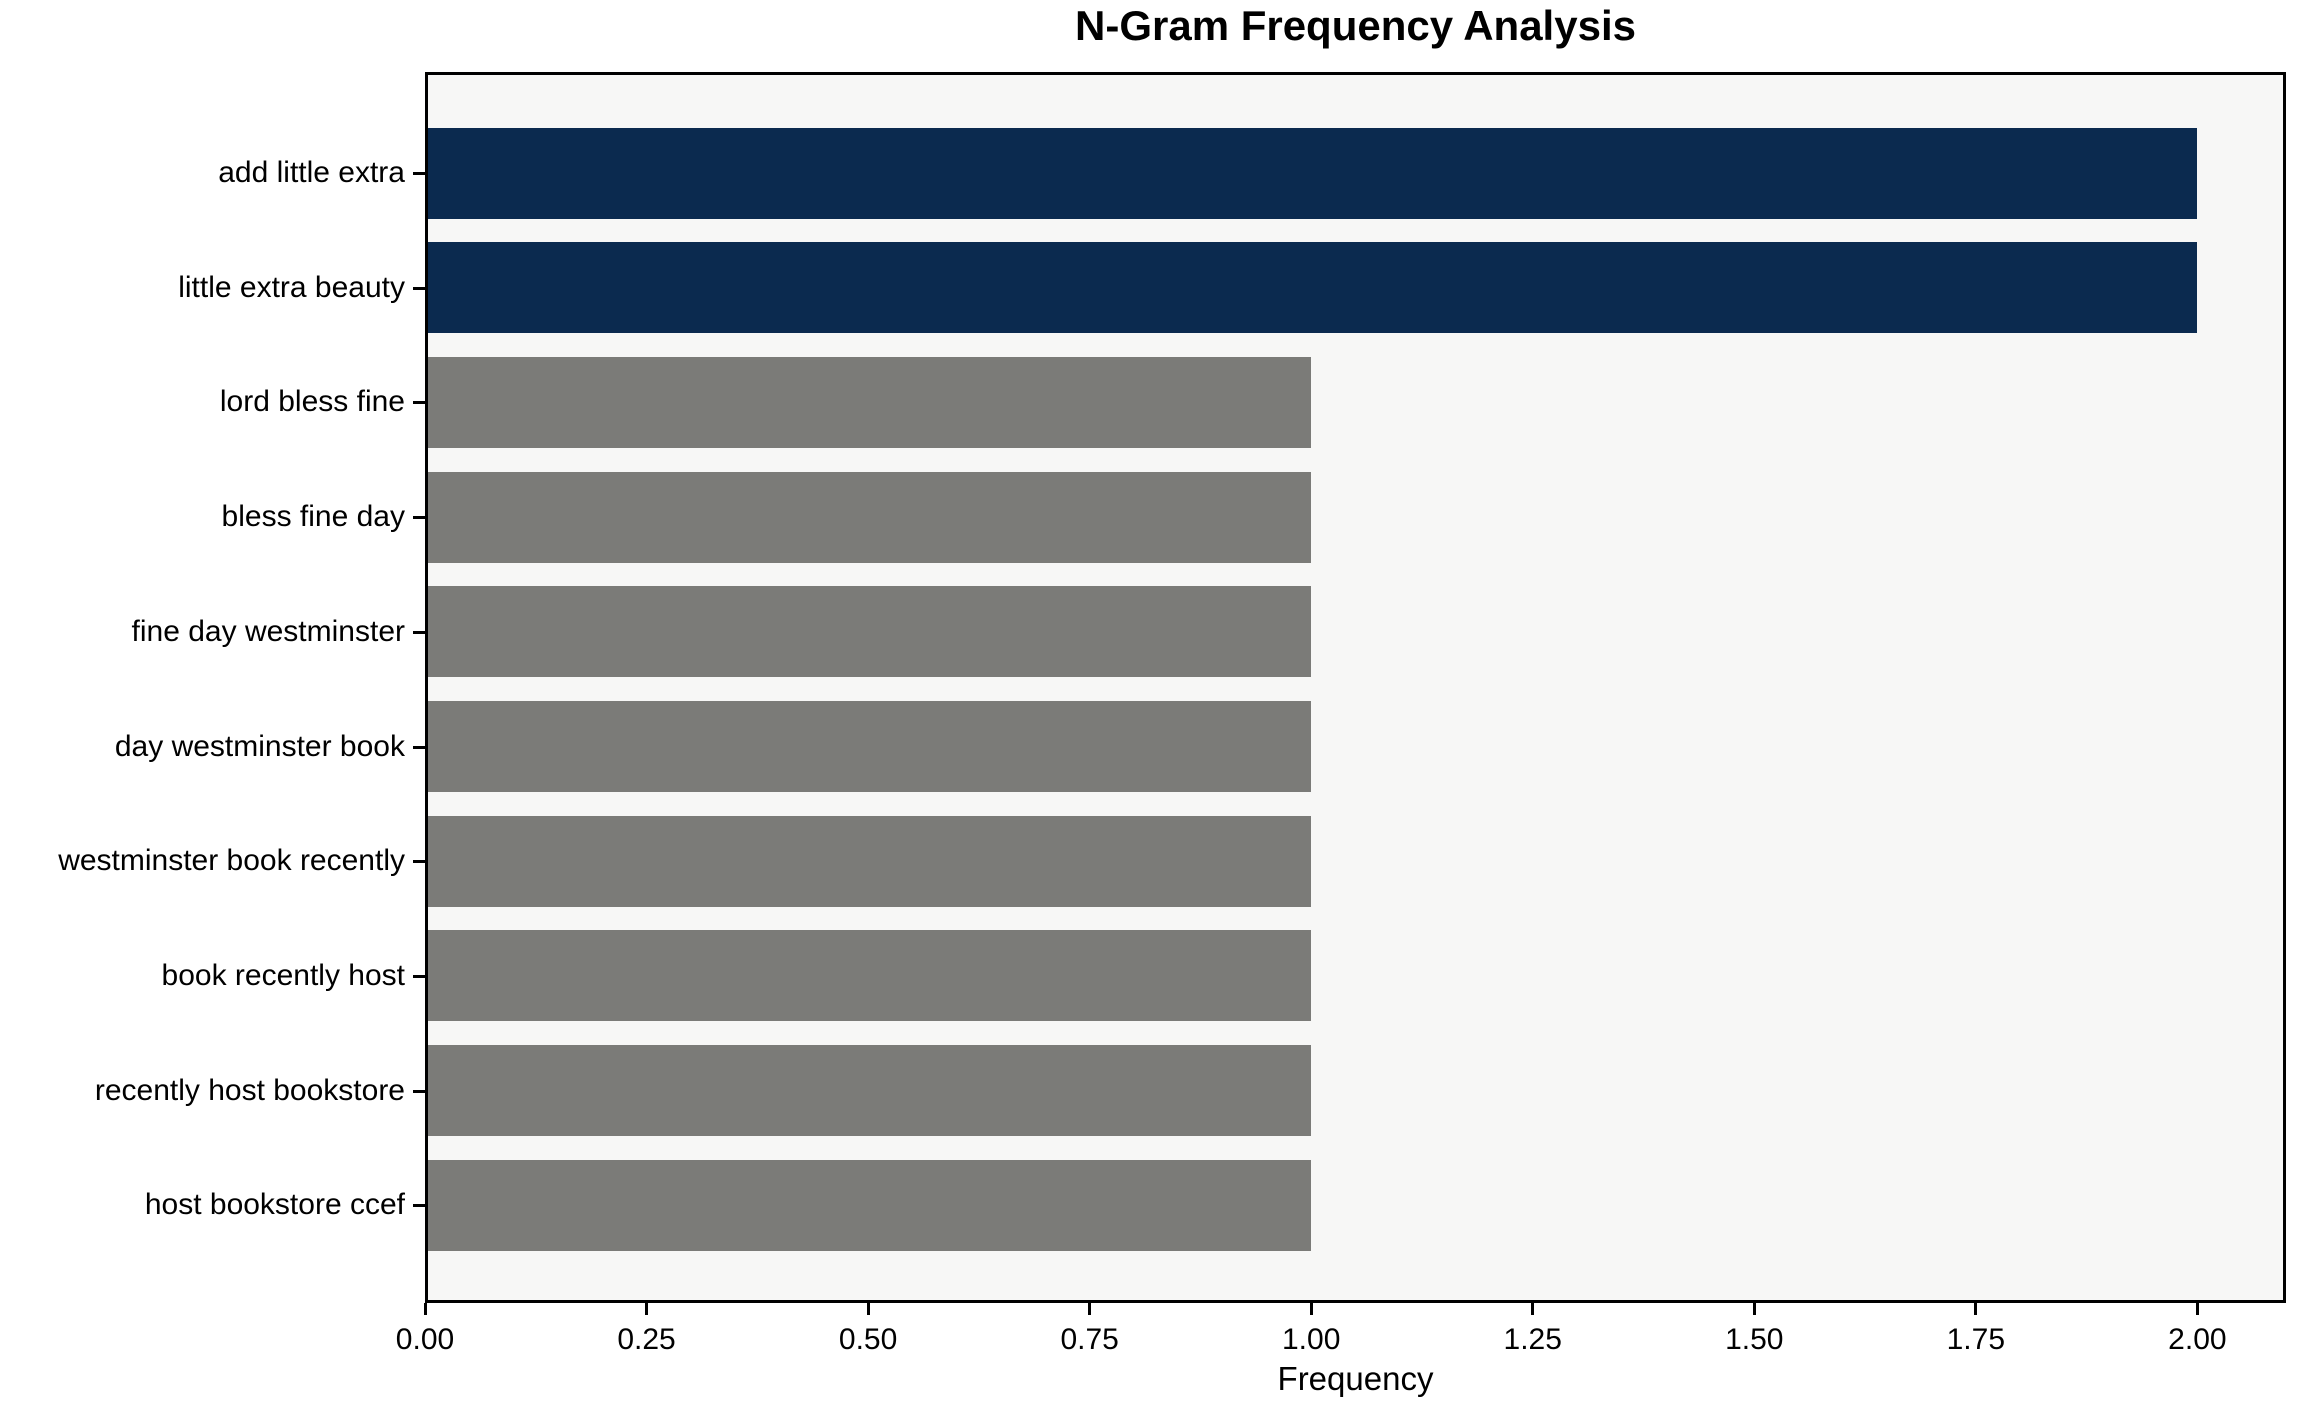  What do you see at coordinates (868, 1091) in the screenshot?
I see `bar-recently-host-bookstore` at bounding box center [868, 1091].